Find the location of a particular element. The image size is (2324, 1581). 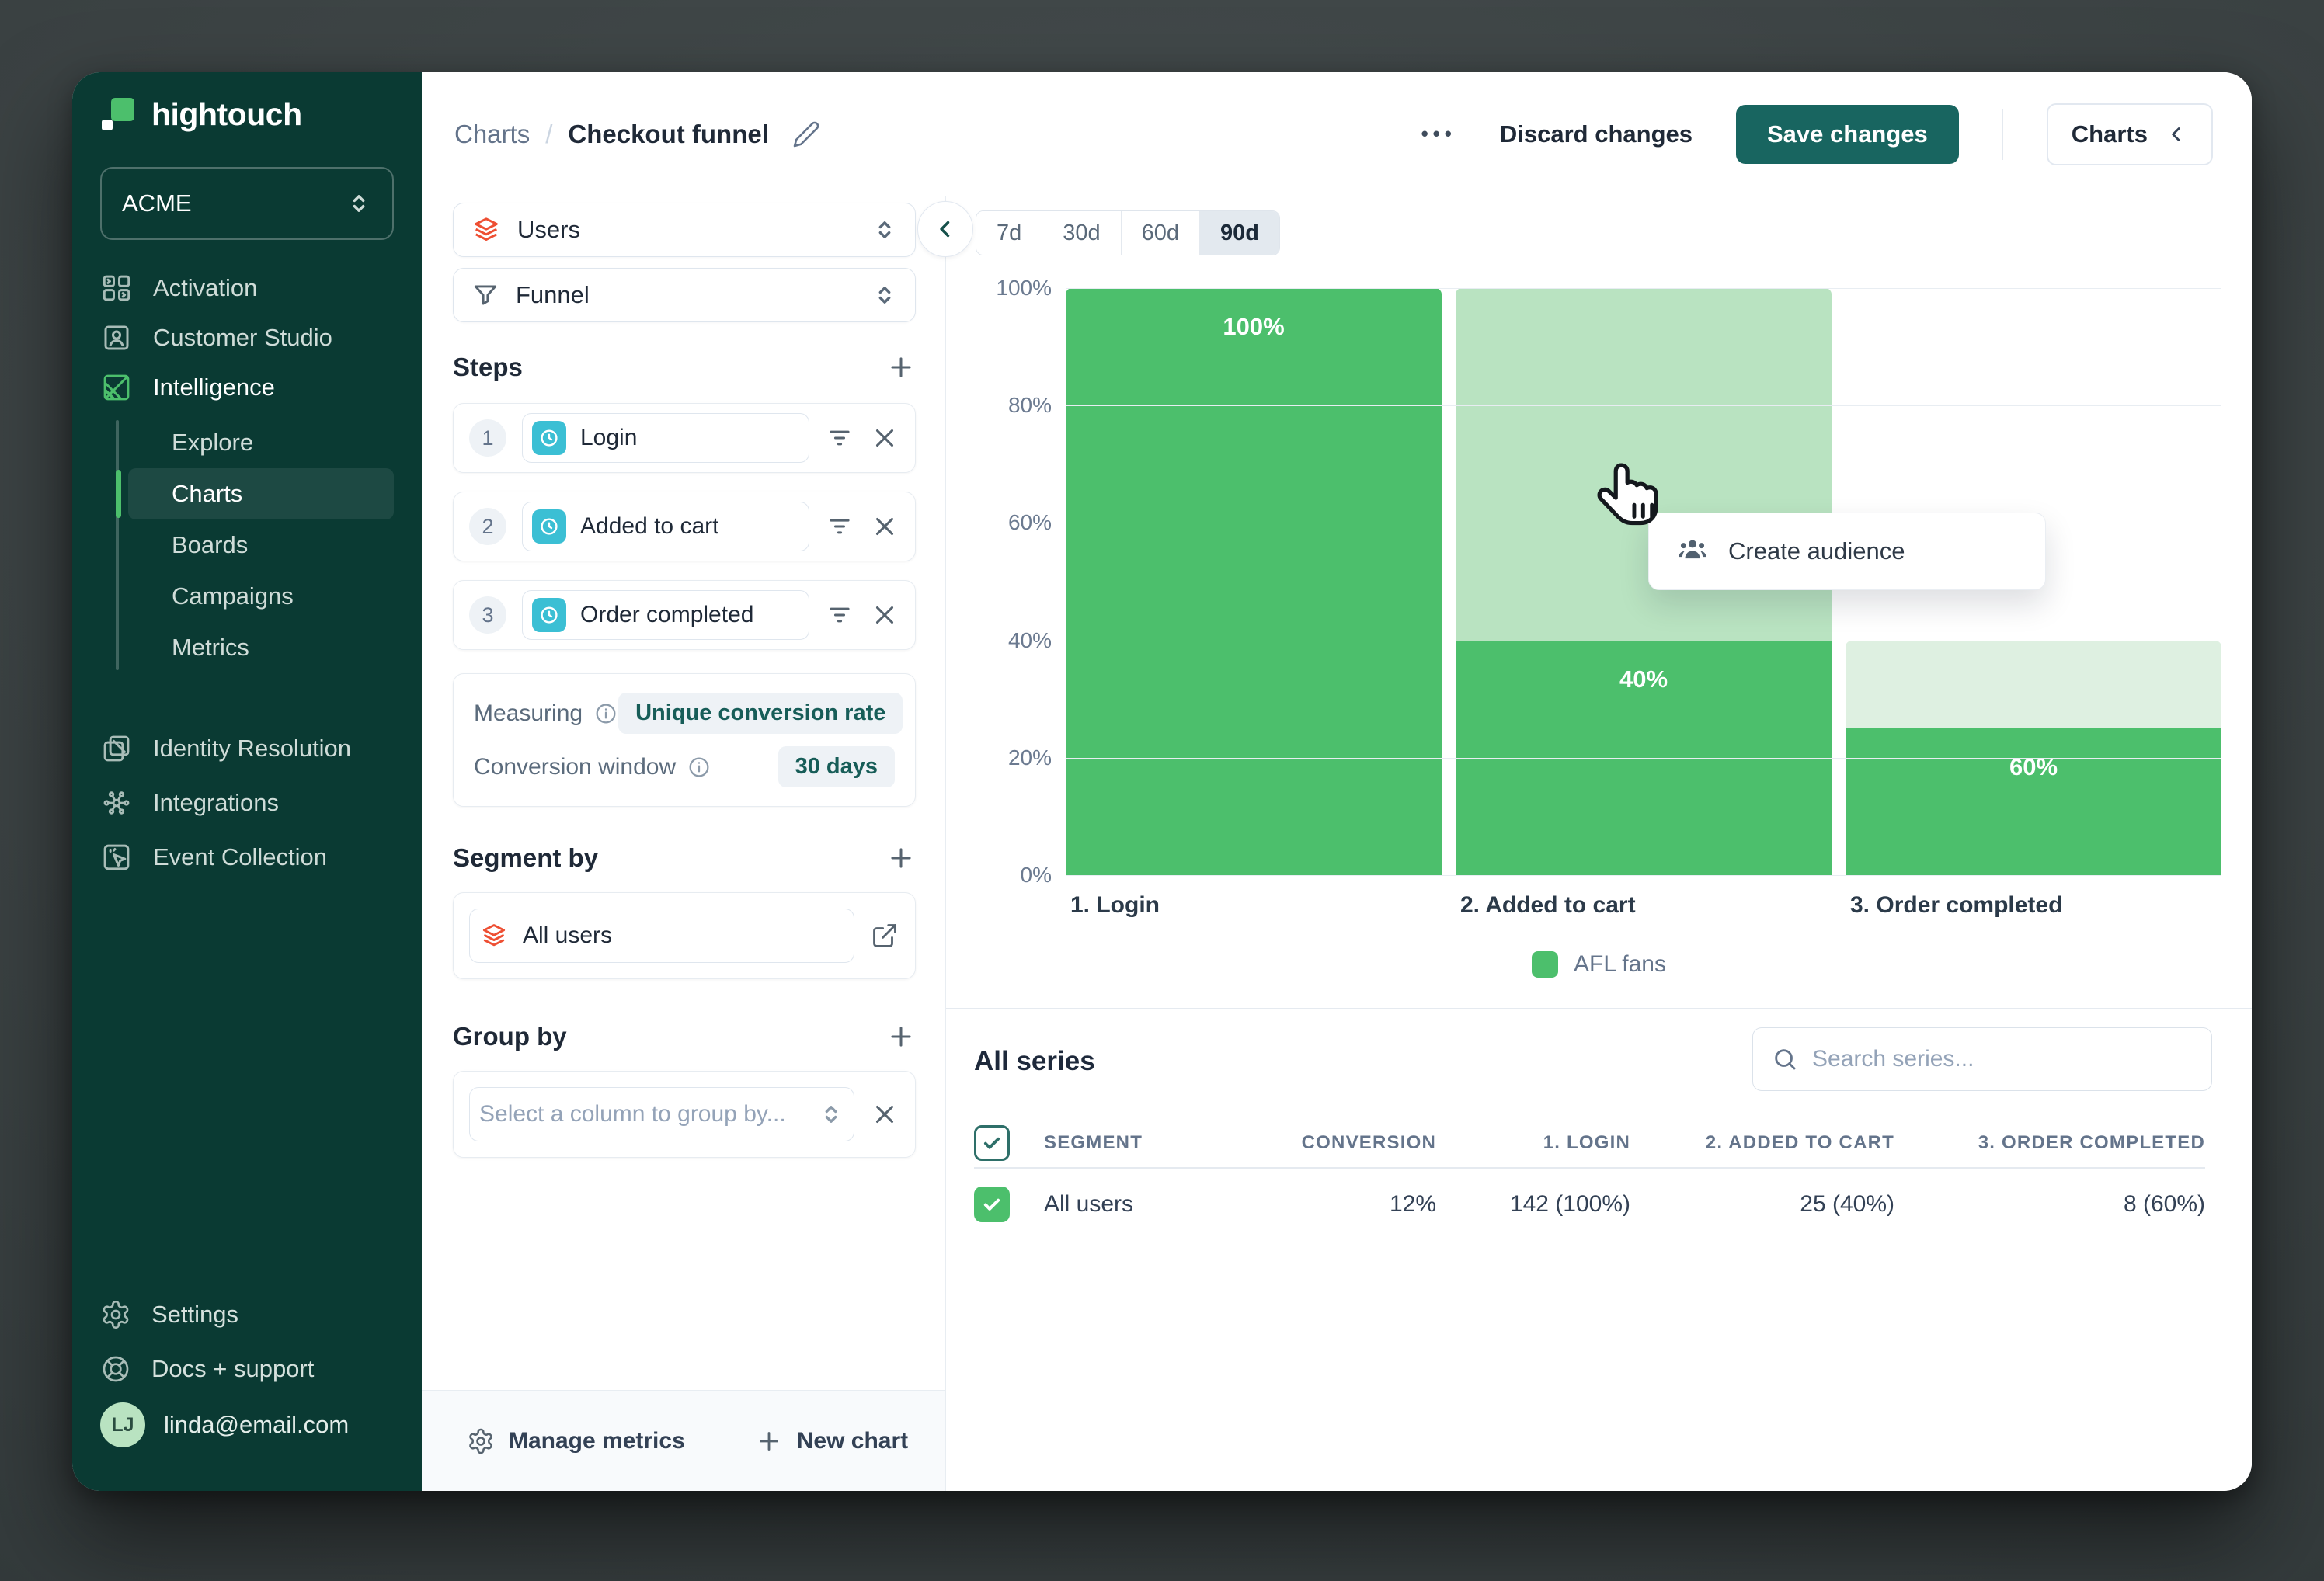

range-option-60d: 60d is located at coordinates (1161, 233).